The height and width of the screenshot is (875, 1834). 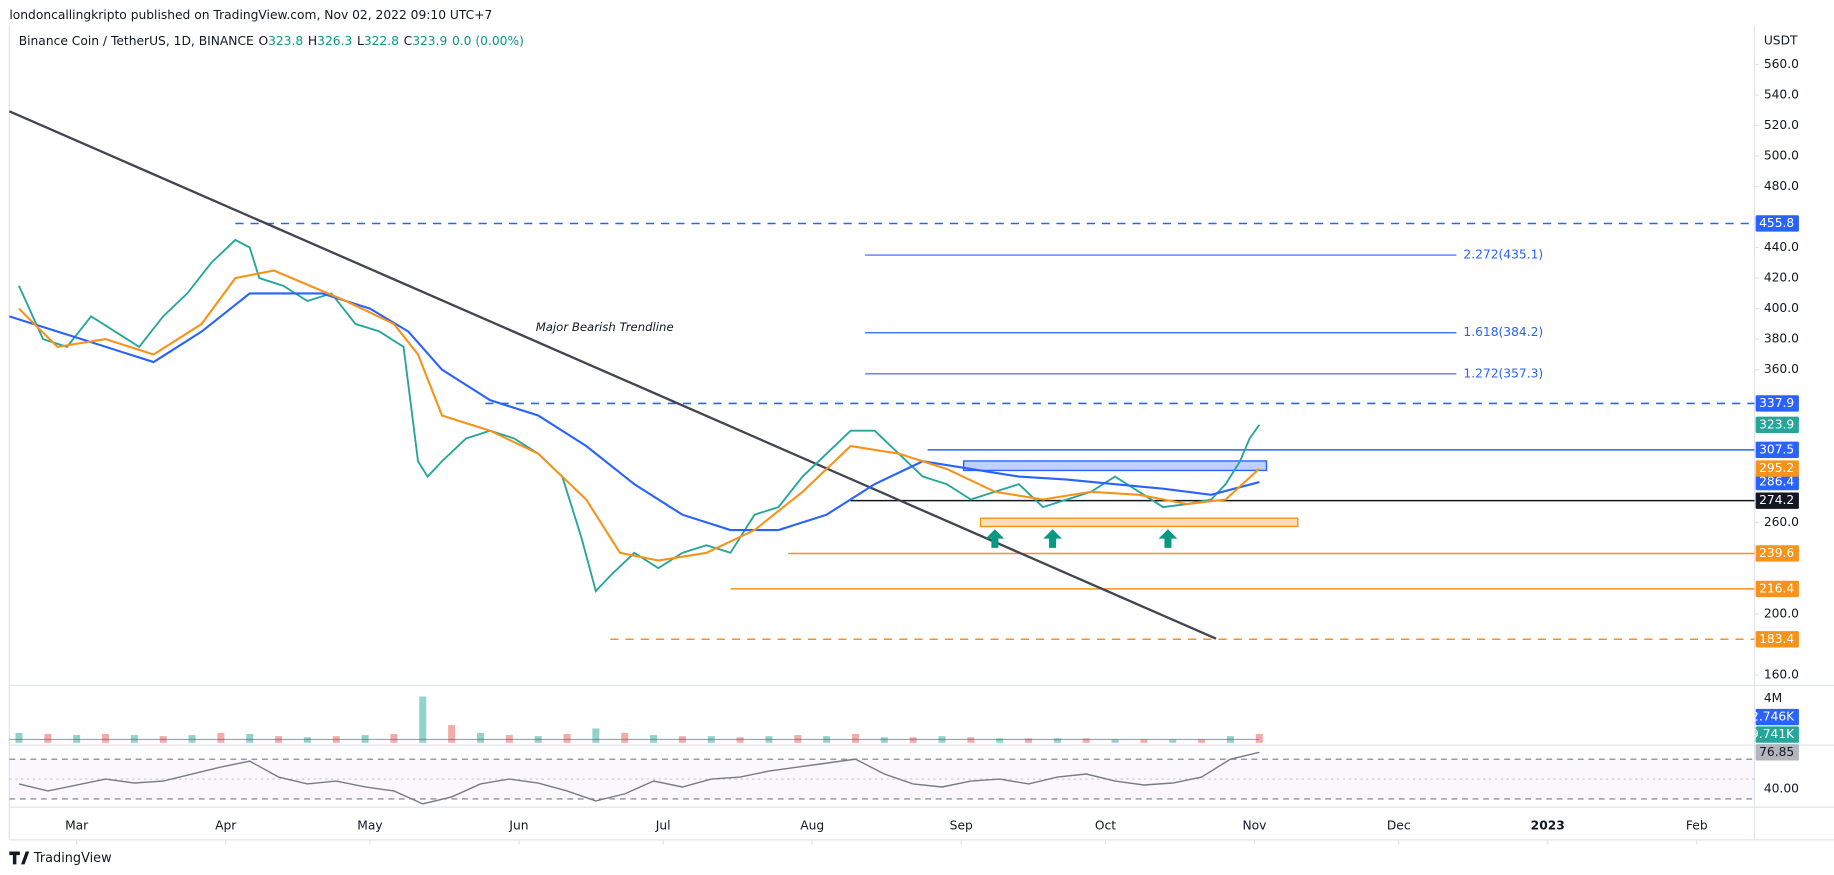 What do you see at coordinates (1255, 825) in the screenshot?
I see `x-tick-label: Nov` at bounding box center [1255, 825].